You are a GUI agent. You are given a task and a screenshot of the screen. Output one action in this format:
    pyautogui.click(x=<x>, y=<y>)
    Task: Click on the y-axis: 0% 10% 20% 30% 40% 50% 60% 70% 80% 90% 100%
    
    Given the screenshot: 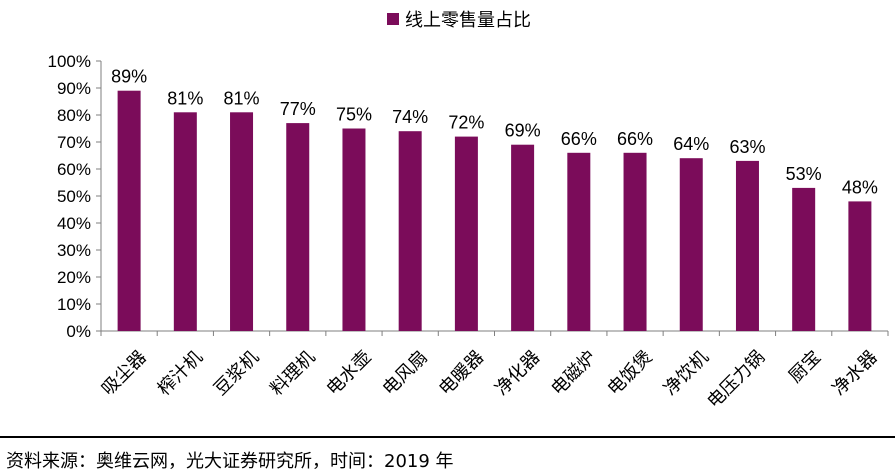 What is the action you would take?
    pyautogui.click(x=75, y=196)
    